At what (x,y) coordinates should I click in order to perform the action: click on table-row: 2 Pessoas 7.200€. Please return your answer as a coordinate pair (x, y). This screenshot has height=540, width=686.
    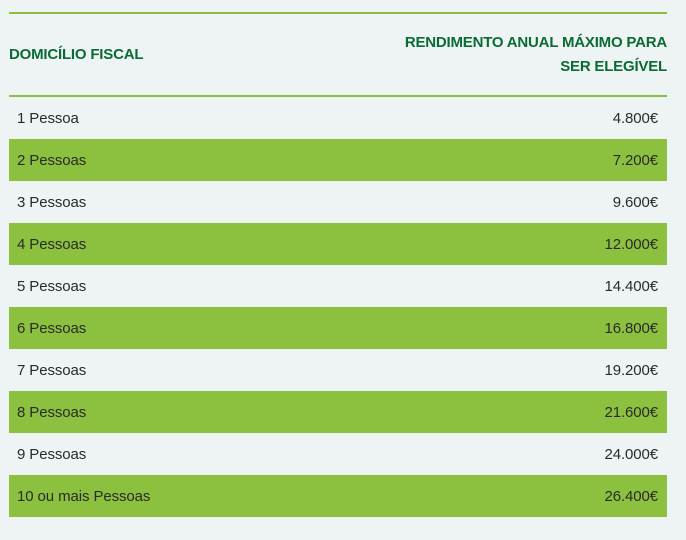
    Looking at the image, I should click on (338, 160).